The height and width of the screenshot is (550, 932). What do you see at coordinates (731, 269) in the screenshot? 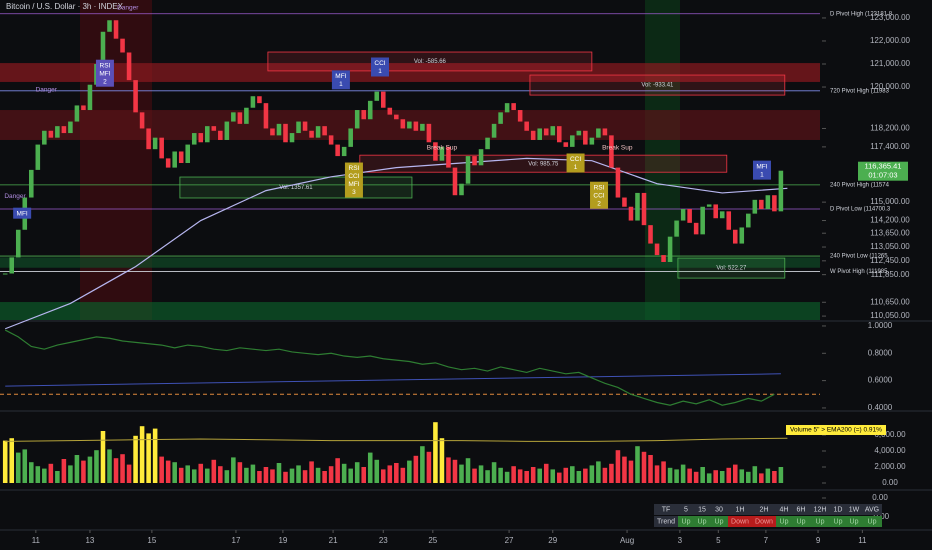
I see `vol-label: Vol: 522.27` at bounding box center [731, 269].